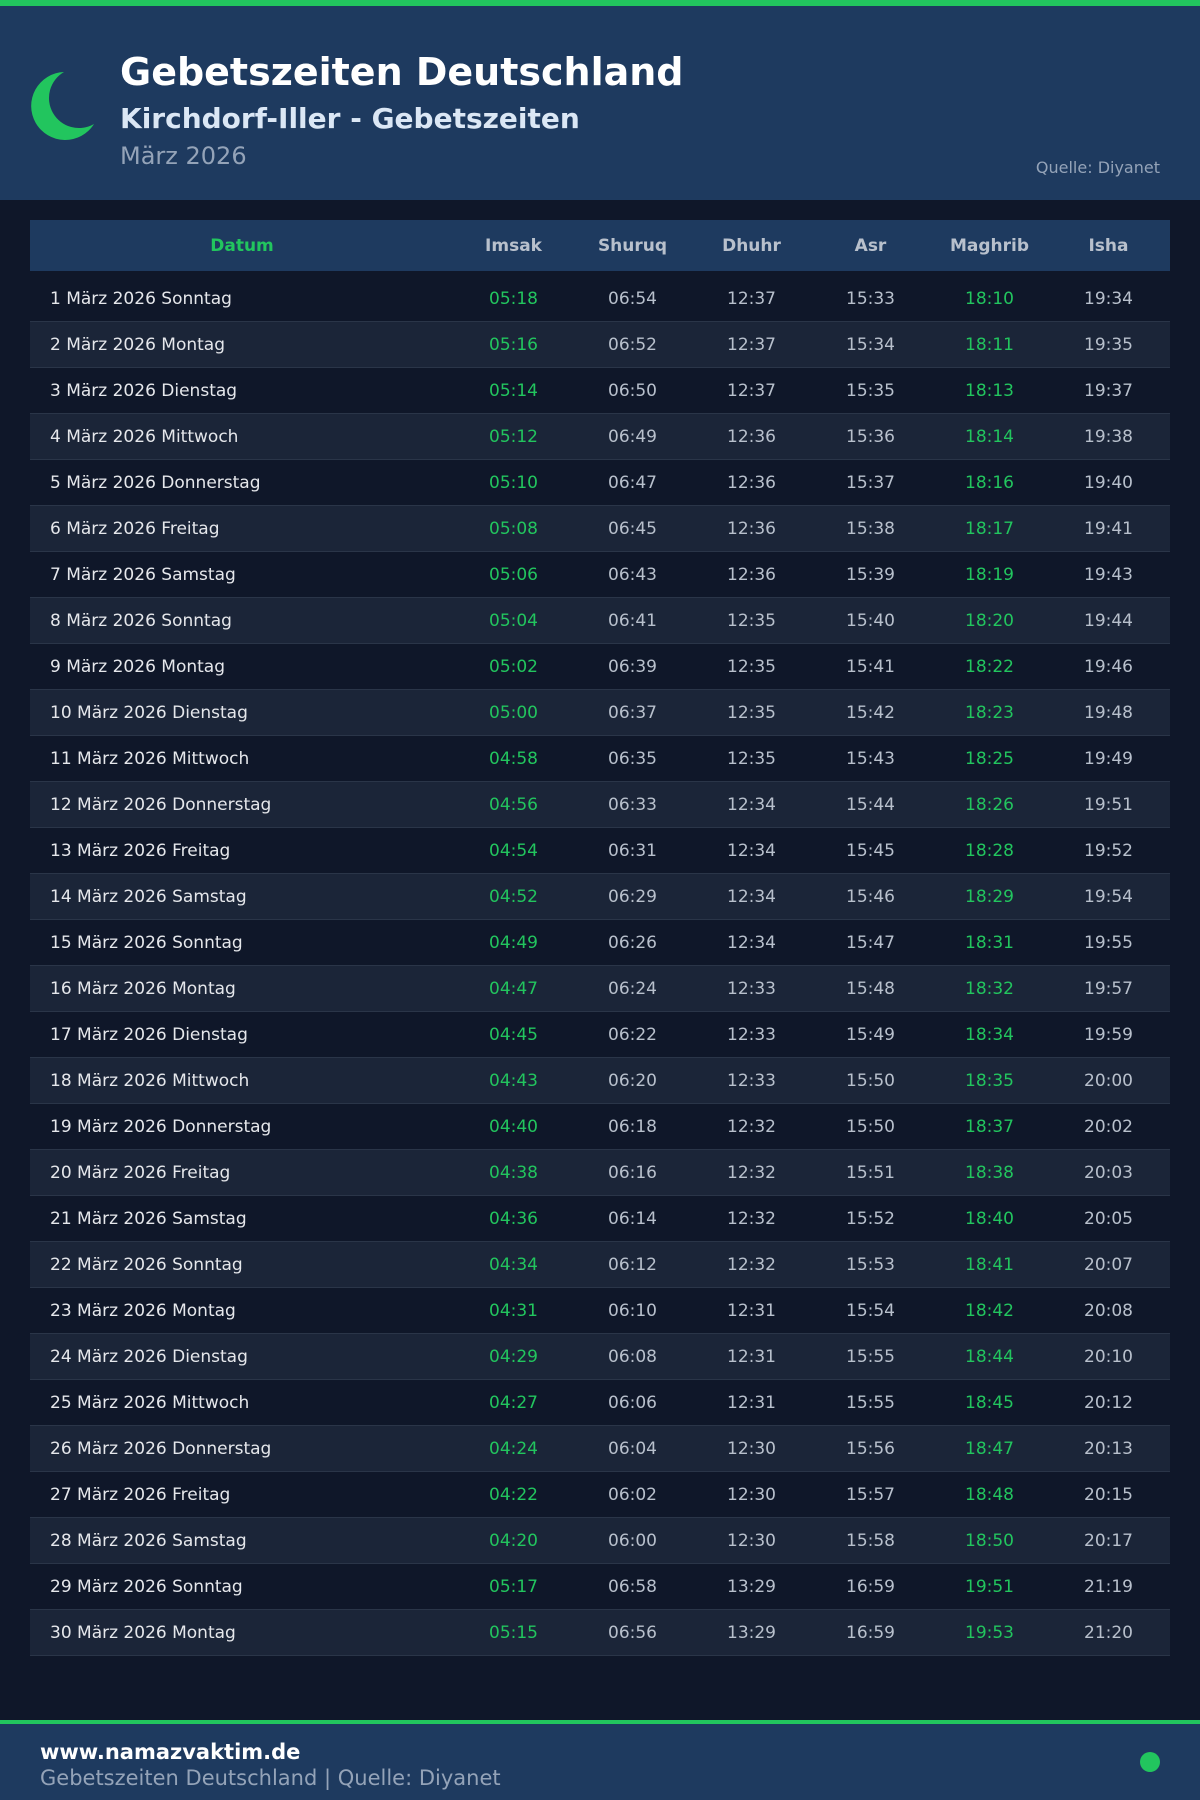 Image resolution: width=1200 pixels, height=1800 pixels. Describe the element at coordinates (989, 1172) in the screenshot. I see `time-cell-maghrib: 18:38` at that location.